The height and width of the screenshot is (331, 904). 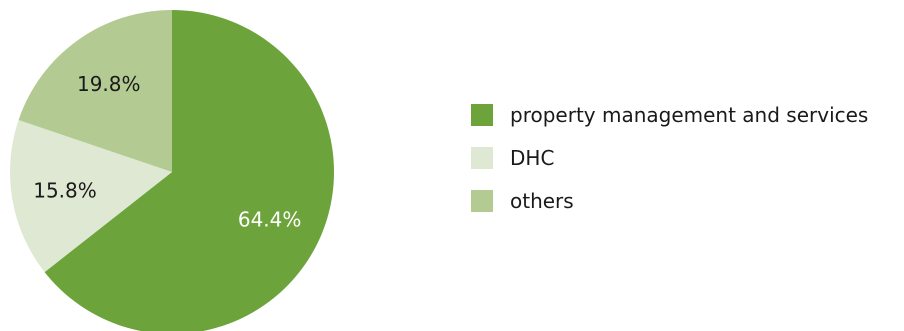 I want to click on slice-value-label-property-management: 64.4%, so click(x=270, y=219).